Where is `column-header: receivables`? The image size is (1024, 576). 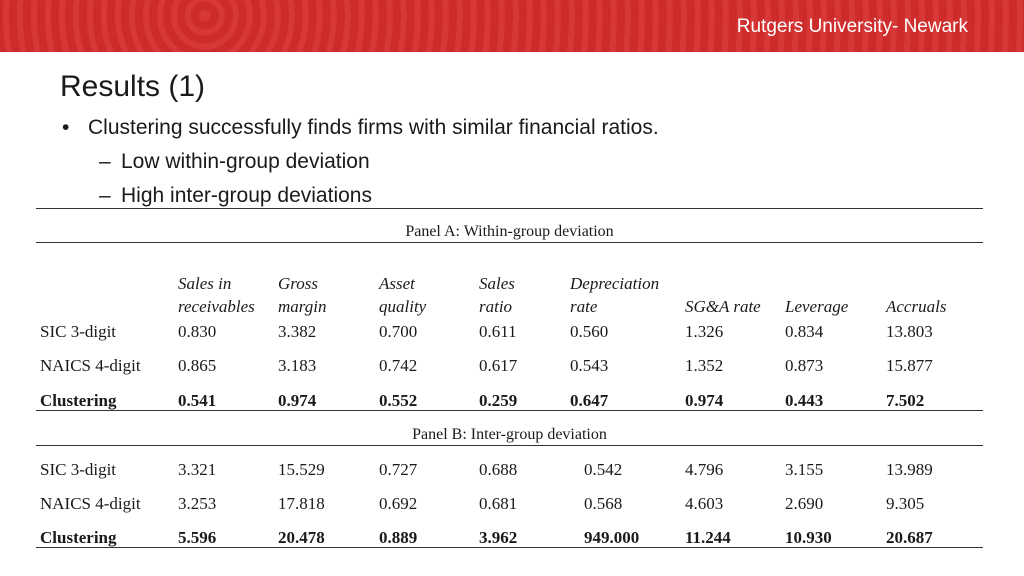 column-header: receivables is located at coordinates (216, 306).